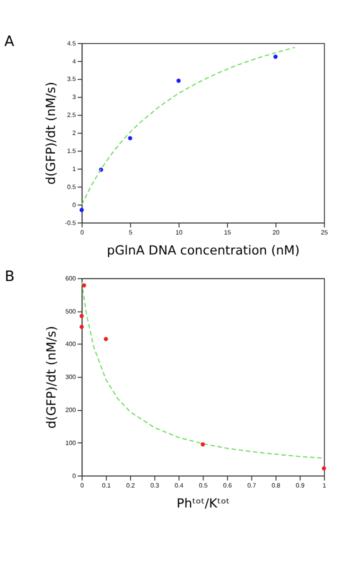 This screenshot has width=341, height=568. Describe the element at coordinates (9, 276) in the screenshot. I see `chart-title: B` at that location.